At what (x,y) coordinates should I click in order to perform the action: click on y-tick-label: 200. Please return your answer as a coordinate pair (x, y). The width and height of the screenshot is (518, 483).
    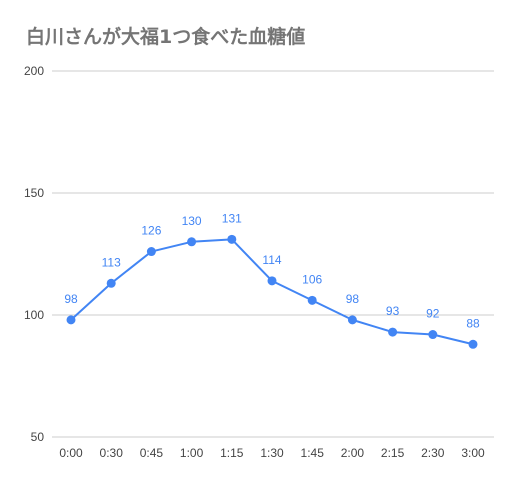
    Looking at the image, I should click on (34, 71).